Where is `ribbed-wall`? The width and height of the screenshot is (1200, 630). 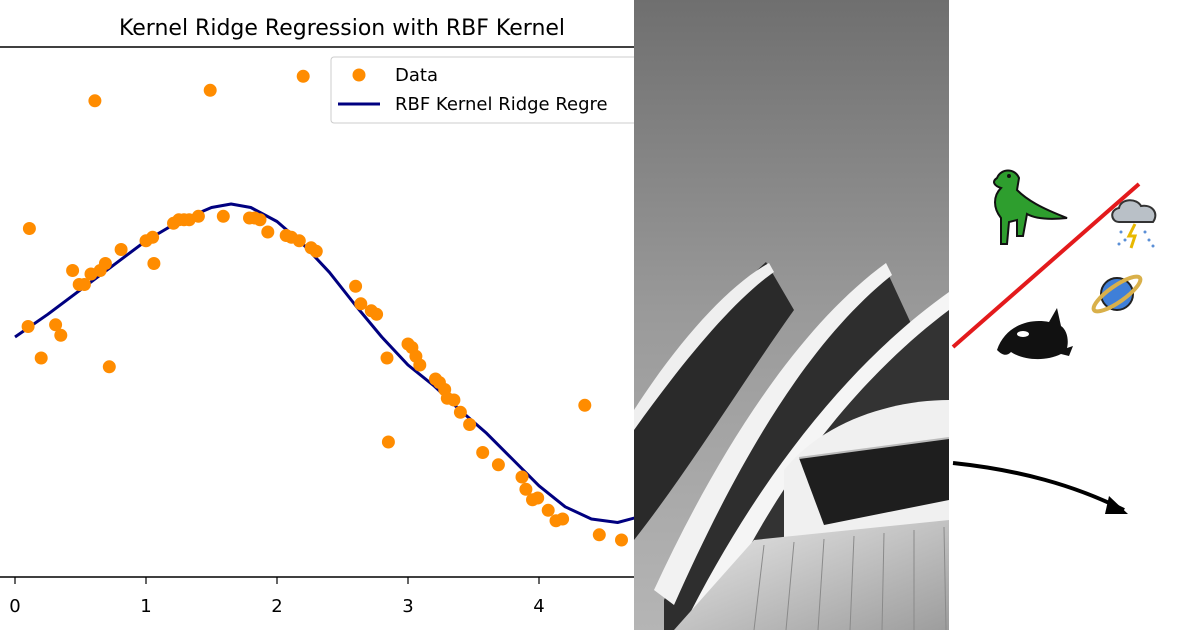
ribbed-wall is located at coordinates (811, 575).